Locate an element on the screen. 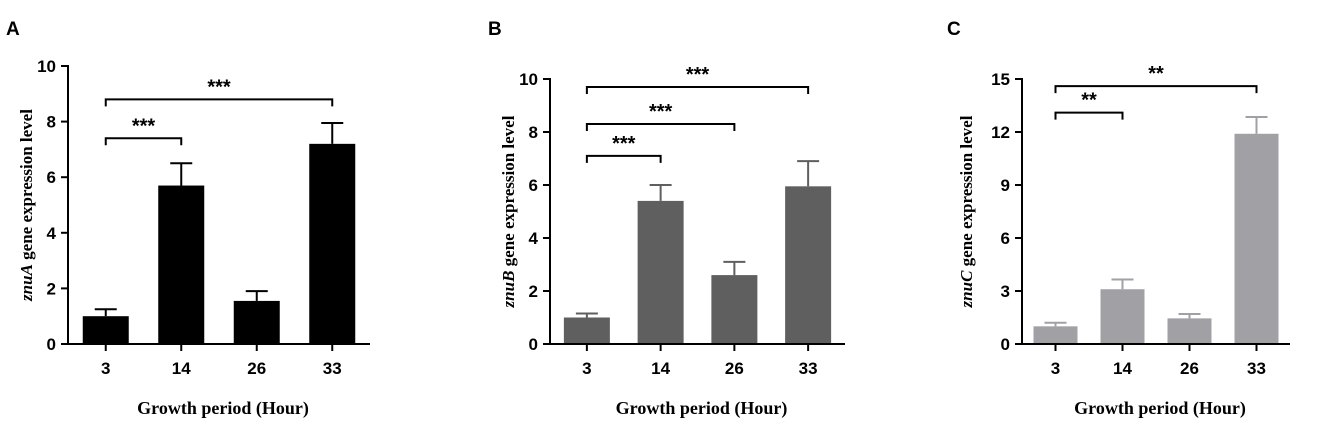  y-tick-label: 12 is located at coordinates (1000, 132).